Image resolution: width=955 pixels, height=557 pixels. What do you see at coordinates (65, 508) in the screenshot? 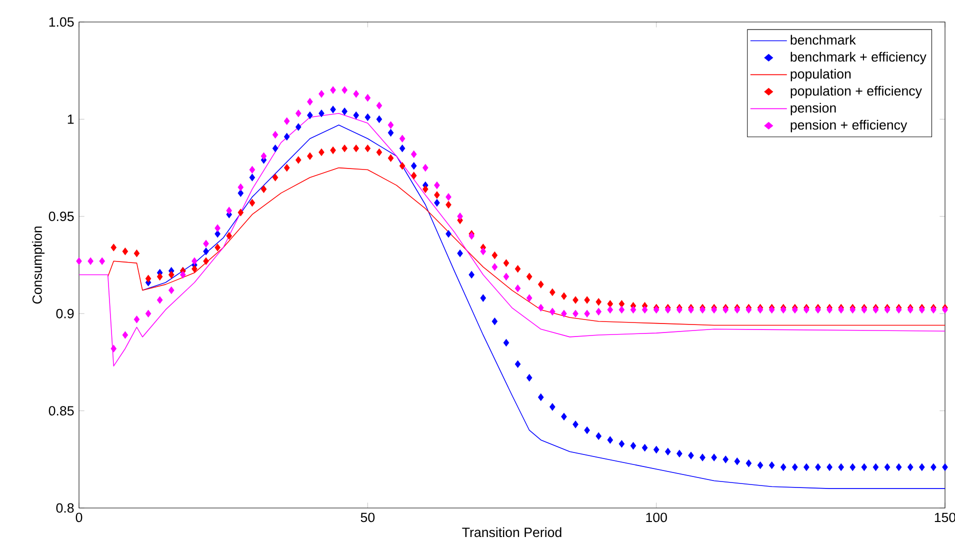
I see `y-tick-label: 0.8` at bounding box center [65, 508].